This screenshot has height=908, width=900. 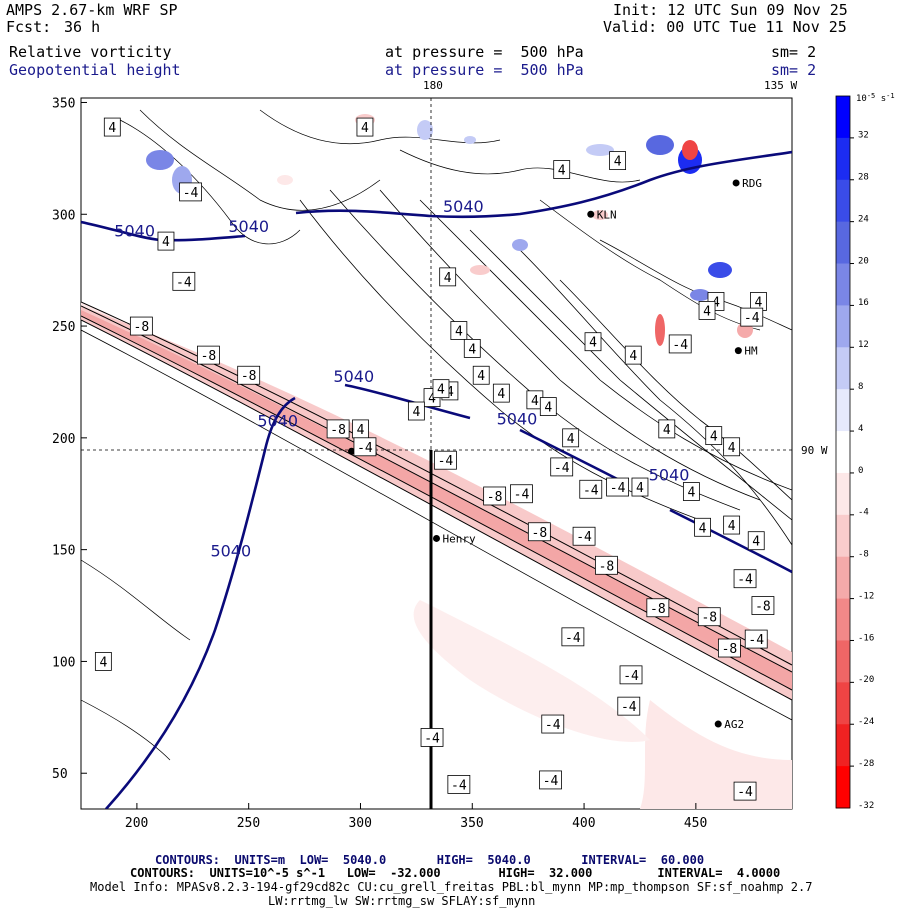 I want to click on x-tick-label-350: 350, so click(x=471, y=823).